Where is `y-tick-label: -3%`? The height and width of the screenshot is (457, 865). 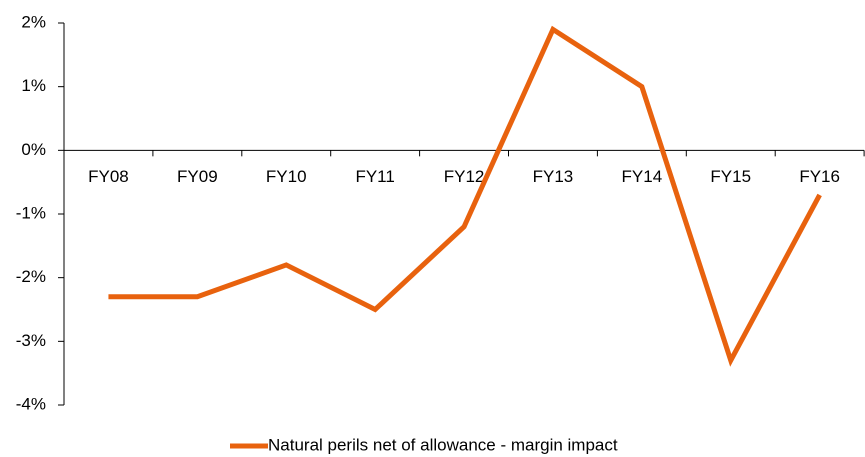
y-tick-label: -3% is located at coordinates (31, 340).